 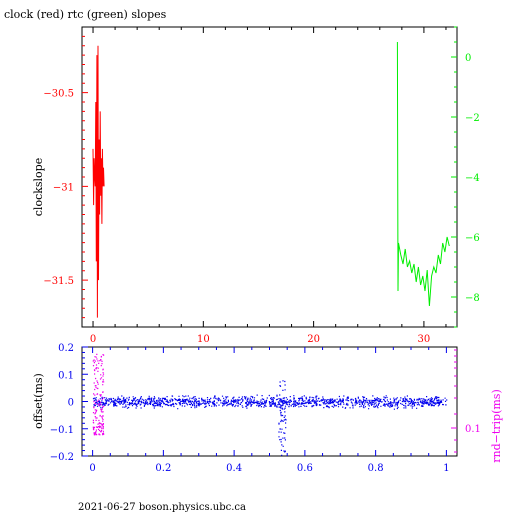 What do you see at coordinates (203, 339) in the screenshot?
I see `top-x-tick-label: 10` at bounding box center [203, 339].